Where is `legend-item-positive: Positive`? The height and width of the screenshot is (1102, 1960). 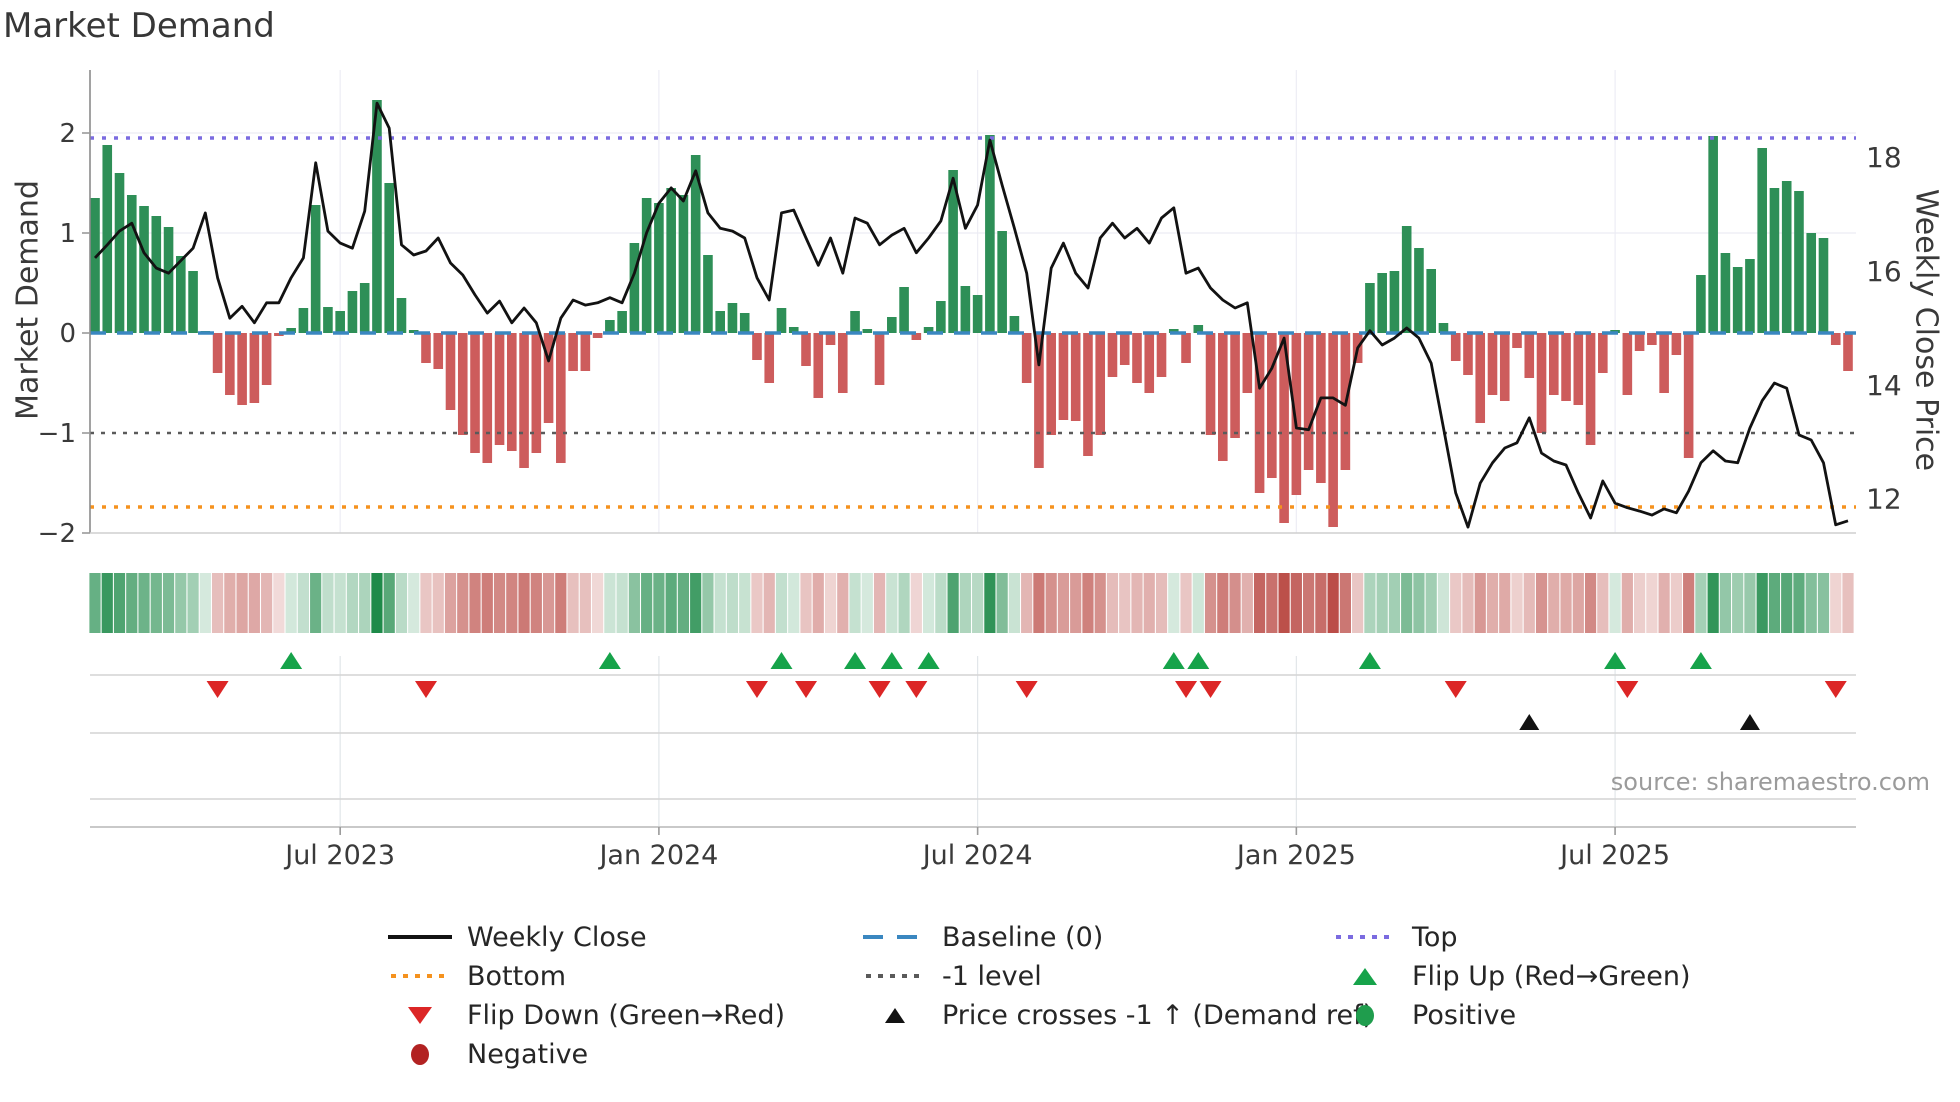 legend-item-positive: Positive is located at coordinates (1512, 1015).